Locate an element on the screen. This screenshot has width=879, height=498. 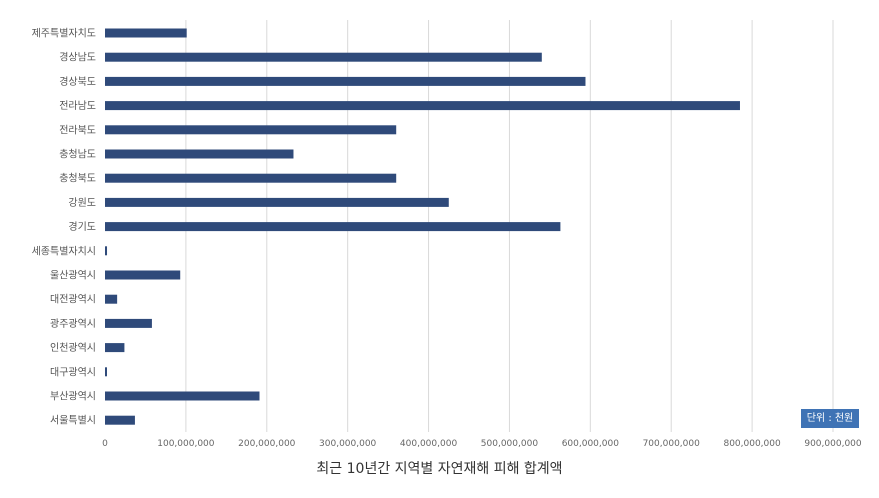
category-label: 광주광역시 is located at coordinates (73, 324).